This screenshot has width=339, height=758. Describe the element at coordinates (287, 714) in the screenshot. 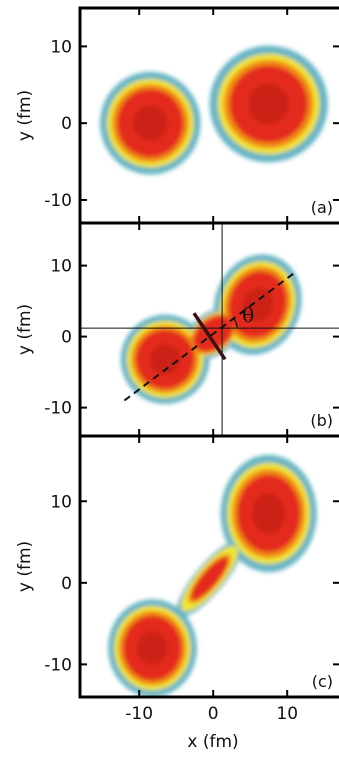

I see `x-tick-label: 10` at that location.